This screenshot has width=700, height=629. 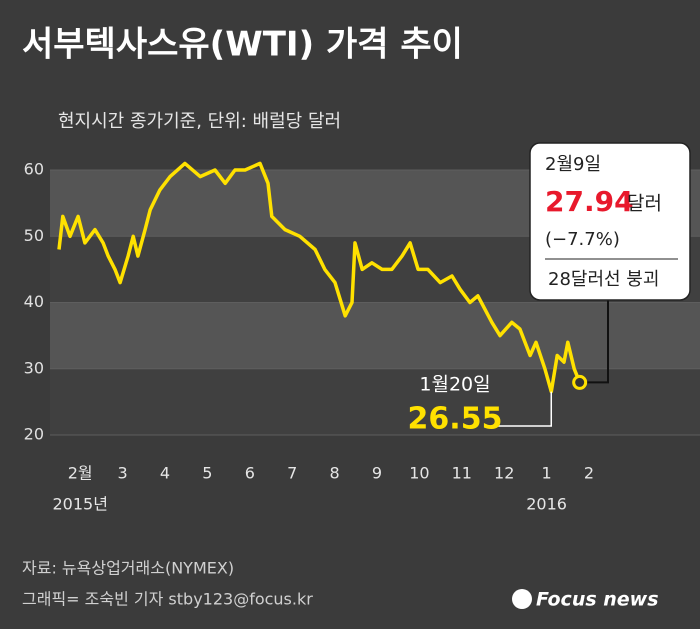 I want to click on x-tick-label: 11, so click(x=462, y=473).